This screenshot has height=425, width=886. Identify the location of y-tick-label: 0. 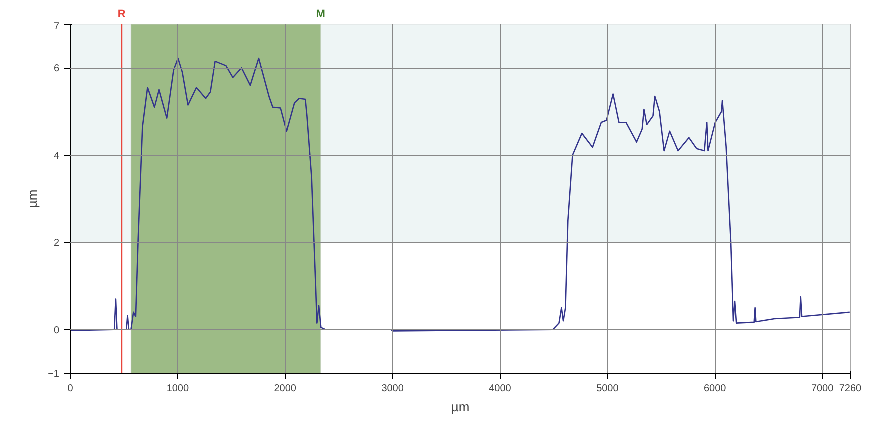
(57, 330).